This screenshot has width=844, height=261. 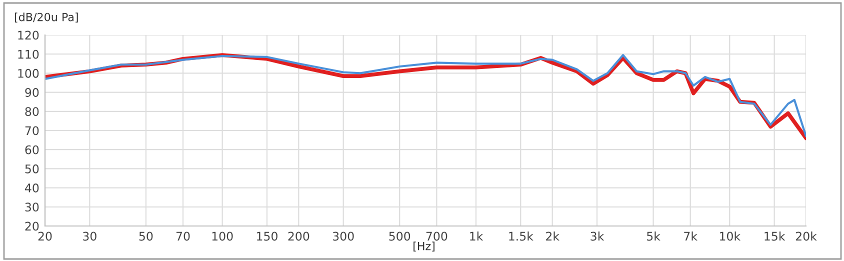 What do you see at coordinates (653, 236) in the screenshot?
I see `x-tick-label: 5k` at bounding box center [653, 236].